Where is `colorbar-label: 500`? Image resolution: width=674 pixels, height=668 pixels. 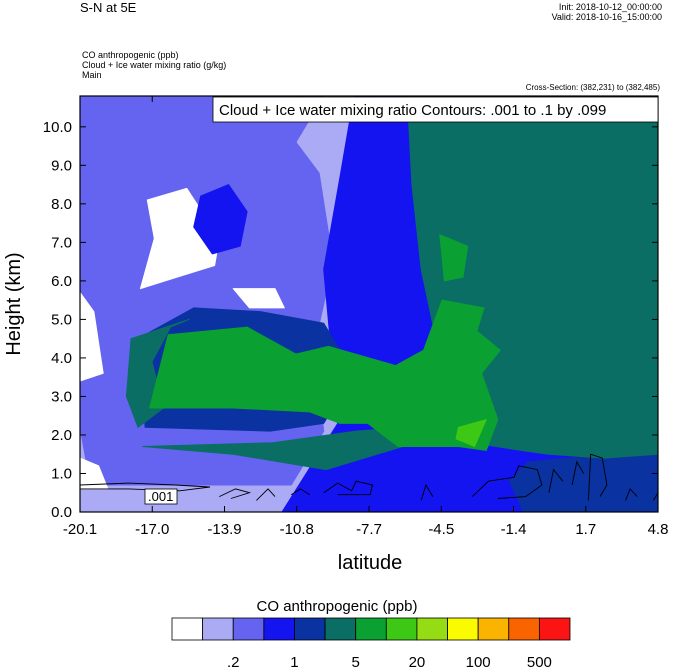
colorbar-label: 500 is located at coordinates (539, 661).